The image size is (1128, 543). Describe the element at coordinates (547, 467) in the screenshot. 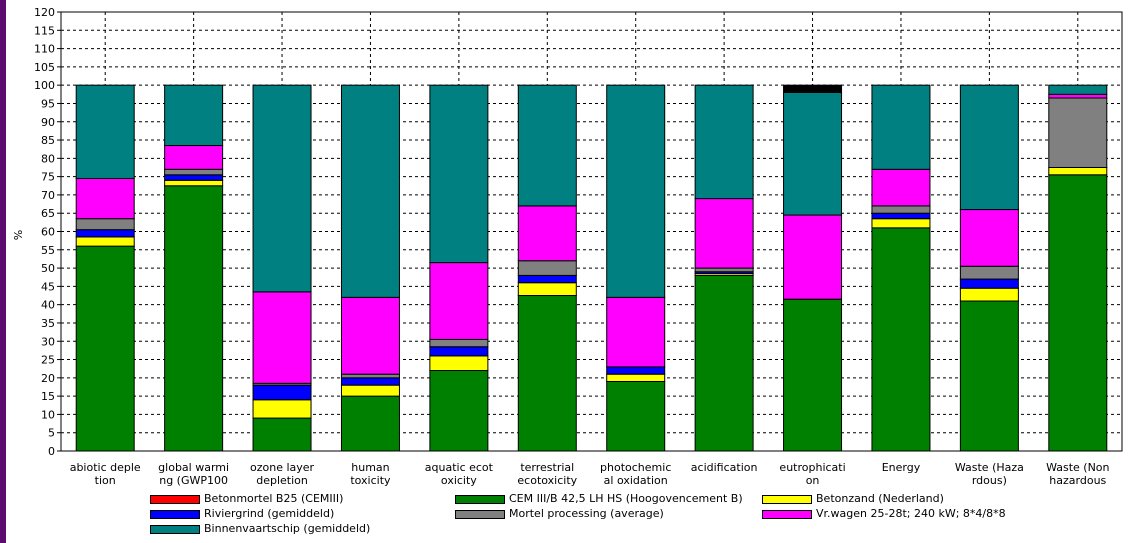

I see `x-tick-label: terrestrial` at that location.